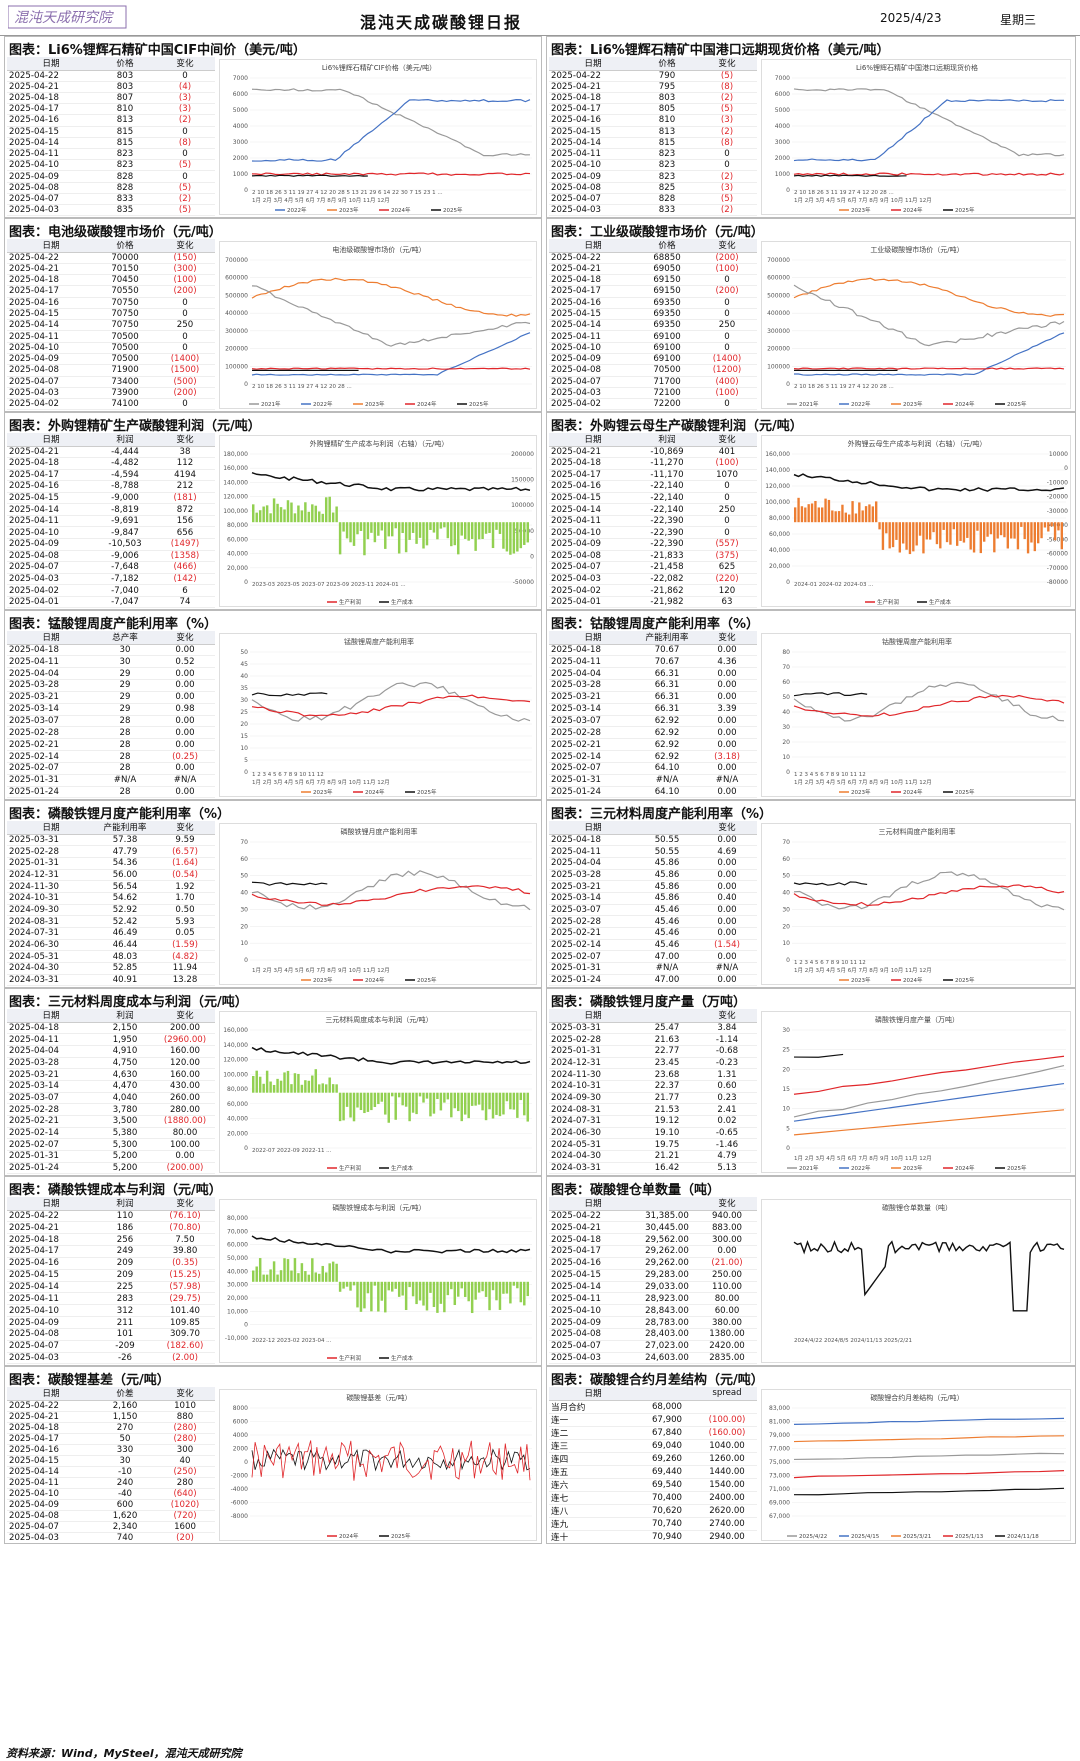 Image resolution: width=1080 pixels, height=1761 pixels. Describe the element at coordinates (593, 1346) in the screenshot. I see `table-cell: 2025-04-07` at that location.